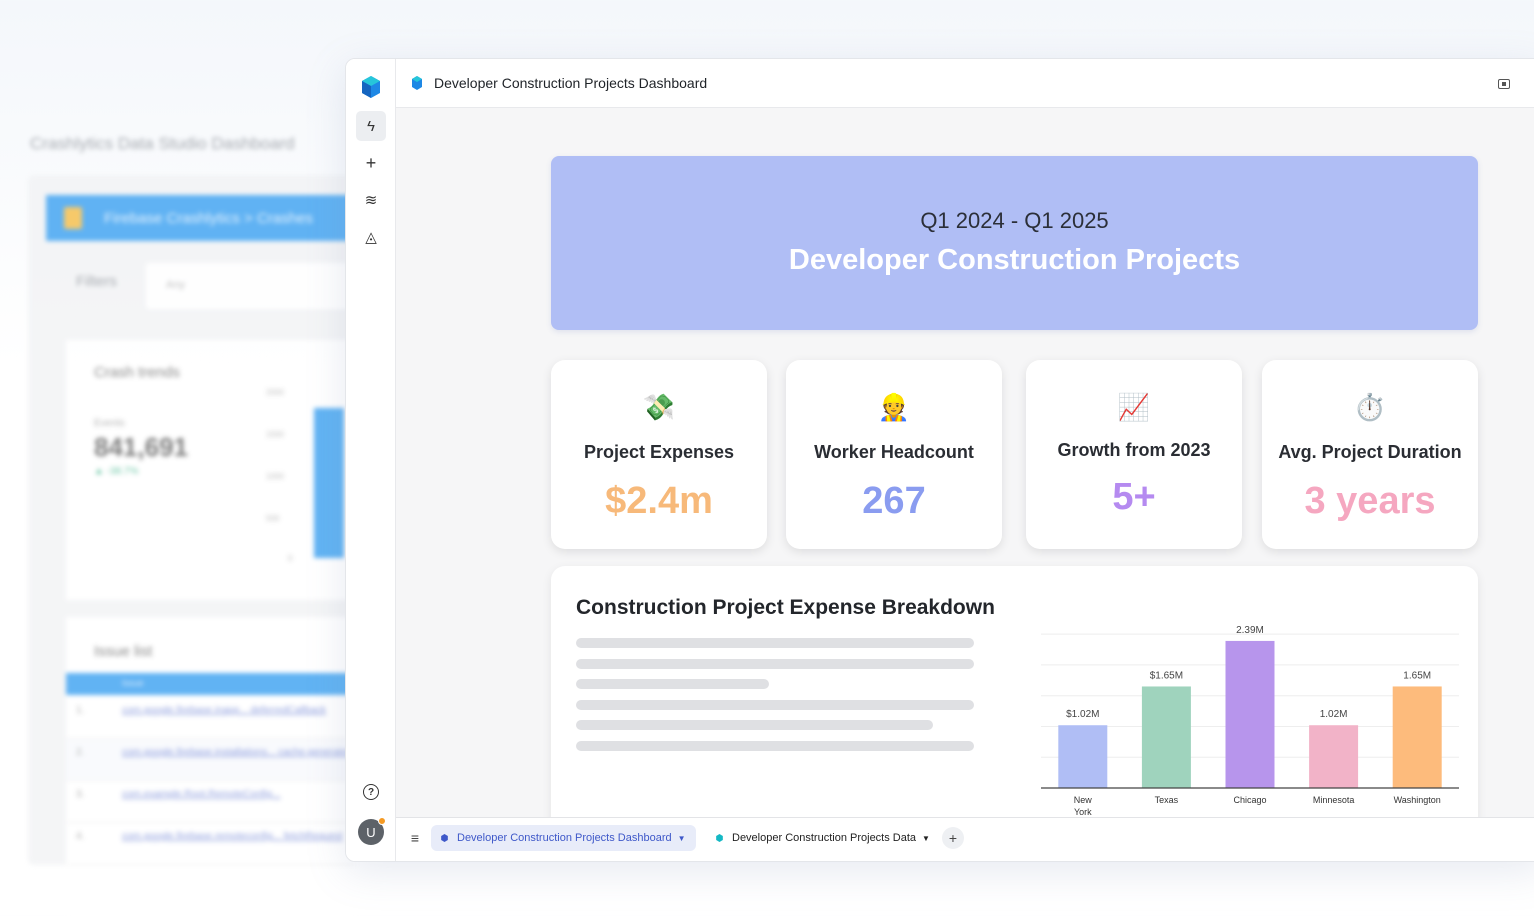 The height and width of the screenshot is (916, 1534). Describe the element at coordinates (1083, 800) in the screenshot. I see `x-tick-label: New` at that location.